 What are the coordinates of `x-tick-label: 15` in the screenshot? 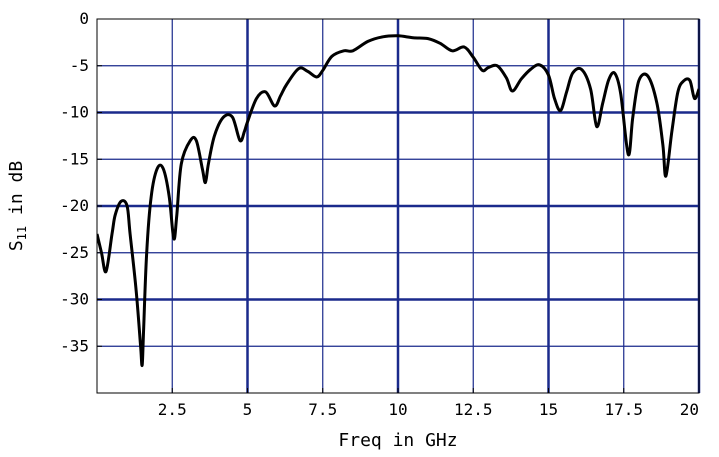 It's located at (548, 409).